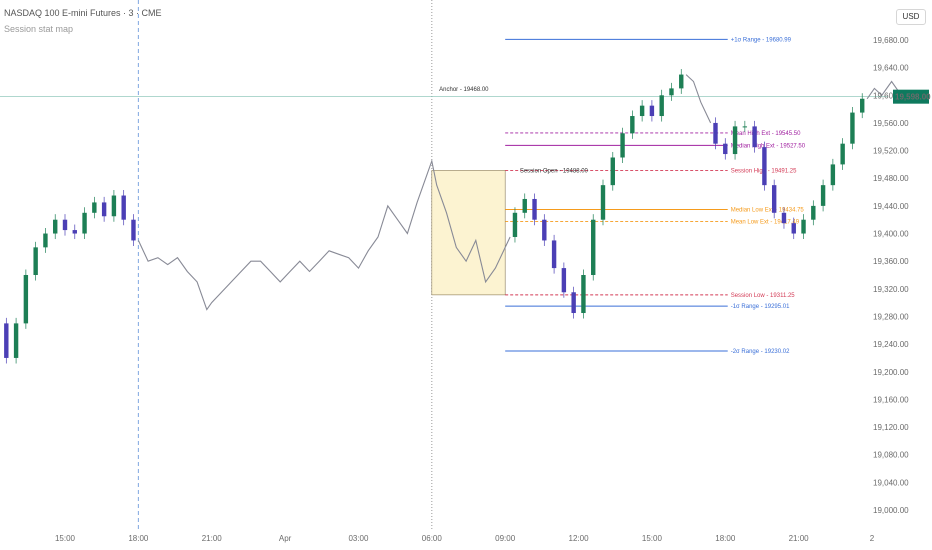  What do you see at coordinates (891, 123) in the screenshot?
I see `y-tick-label: 19,560.00` at bounding box center [891, 123].